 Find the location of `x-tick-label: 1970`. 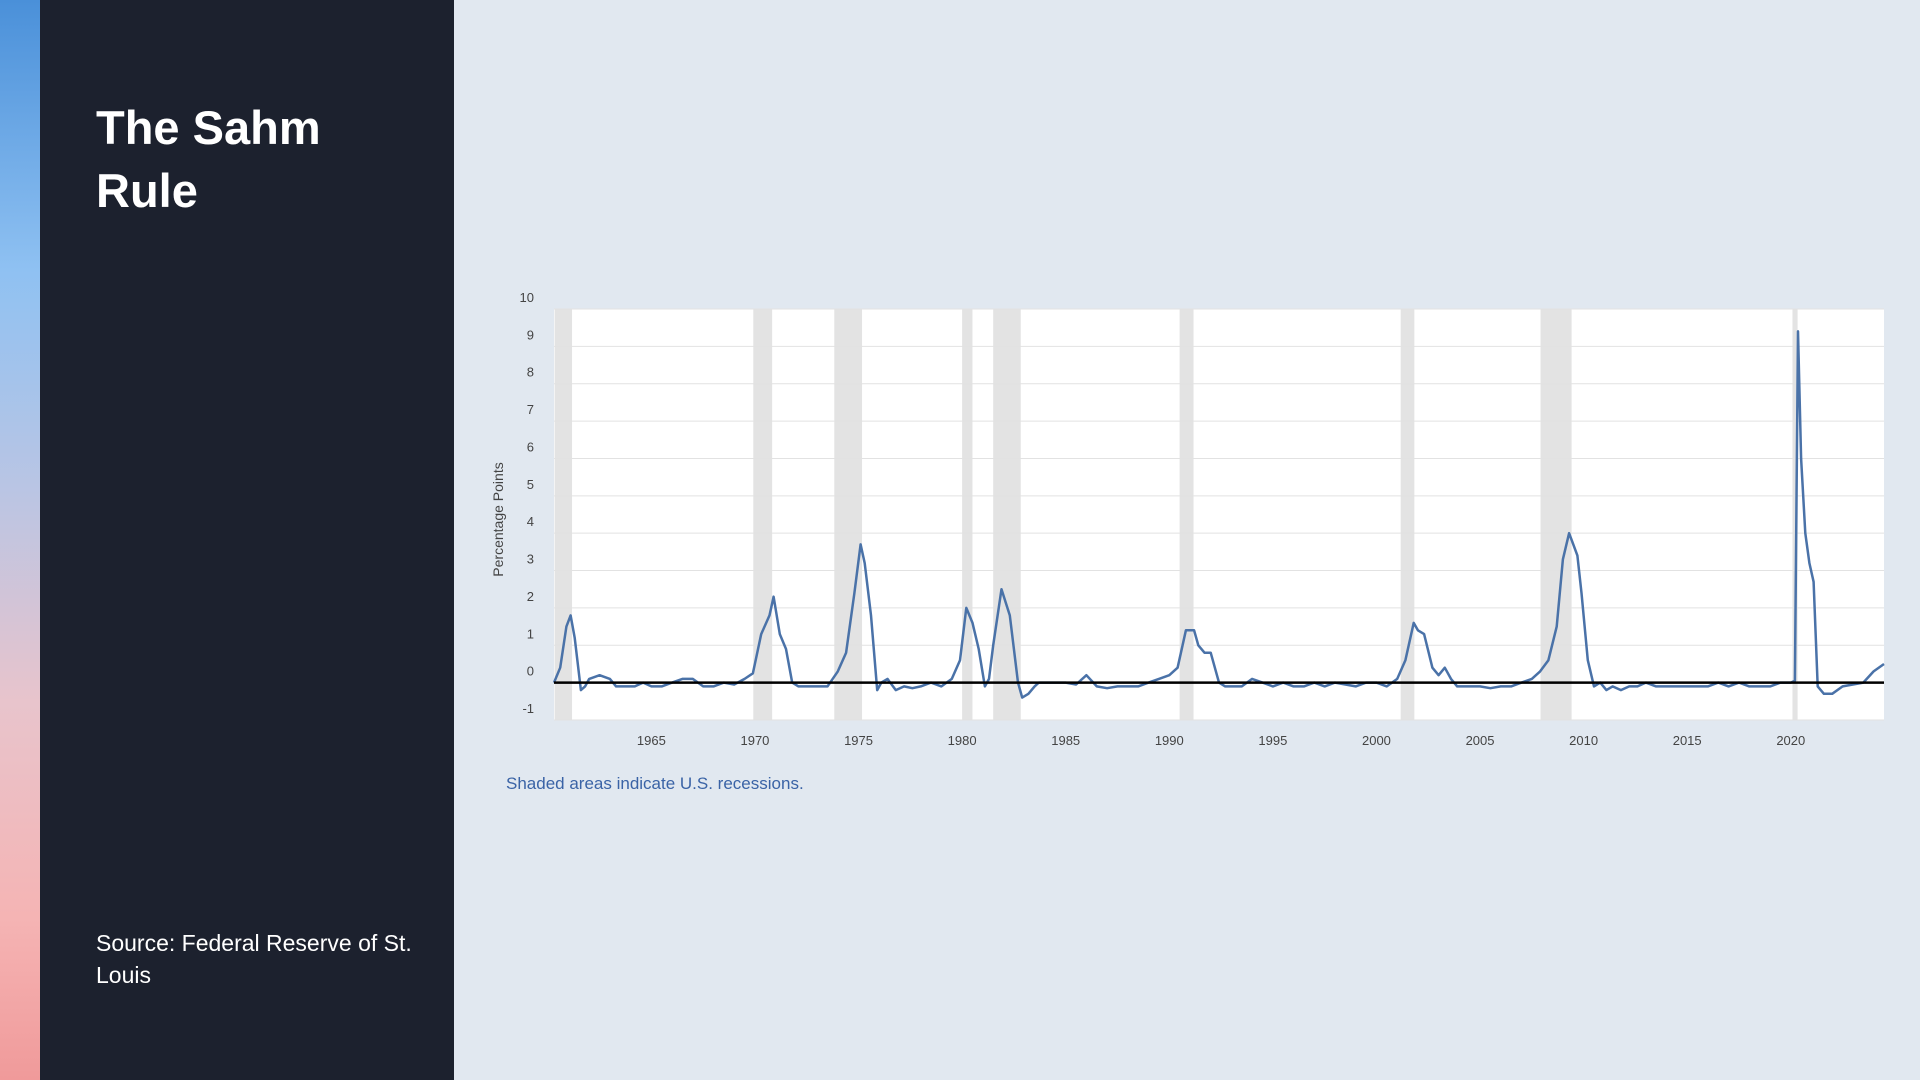

x-tick-label: 1970 is located at coordinates (754, 740).